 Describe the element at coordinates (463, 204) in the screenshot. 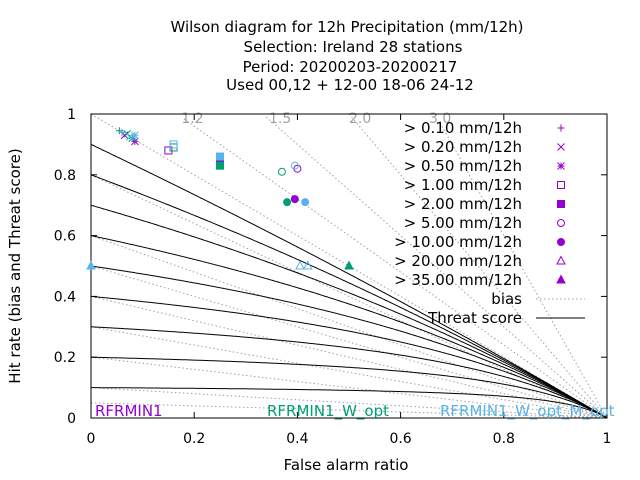

I see `legend-entry-4: > 2.00 mm/12h` at that location.